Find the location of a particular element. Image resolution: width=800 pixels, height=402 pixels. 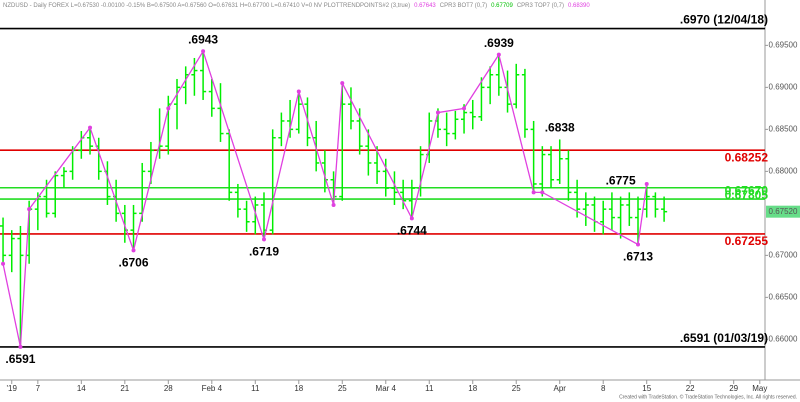

y-tick-label: 0.67000 is located at coordinates (783, 254).